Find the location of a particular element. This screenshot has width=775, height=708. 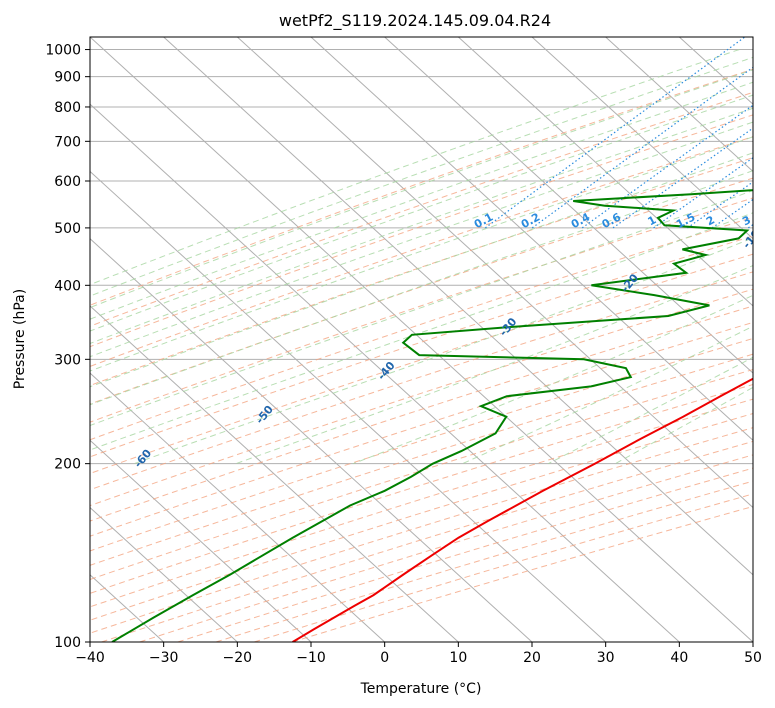

x-tick-label: −20 is located at coordinates (238, 658).